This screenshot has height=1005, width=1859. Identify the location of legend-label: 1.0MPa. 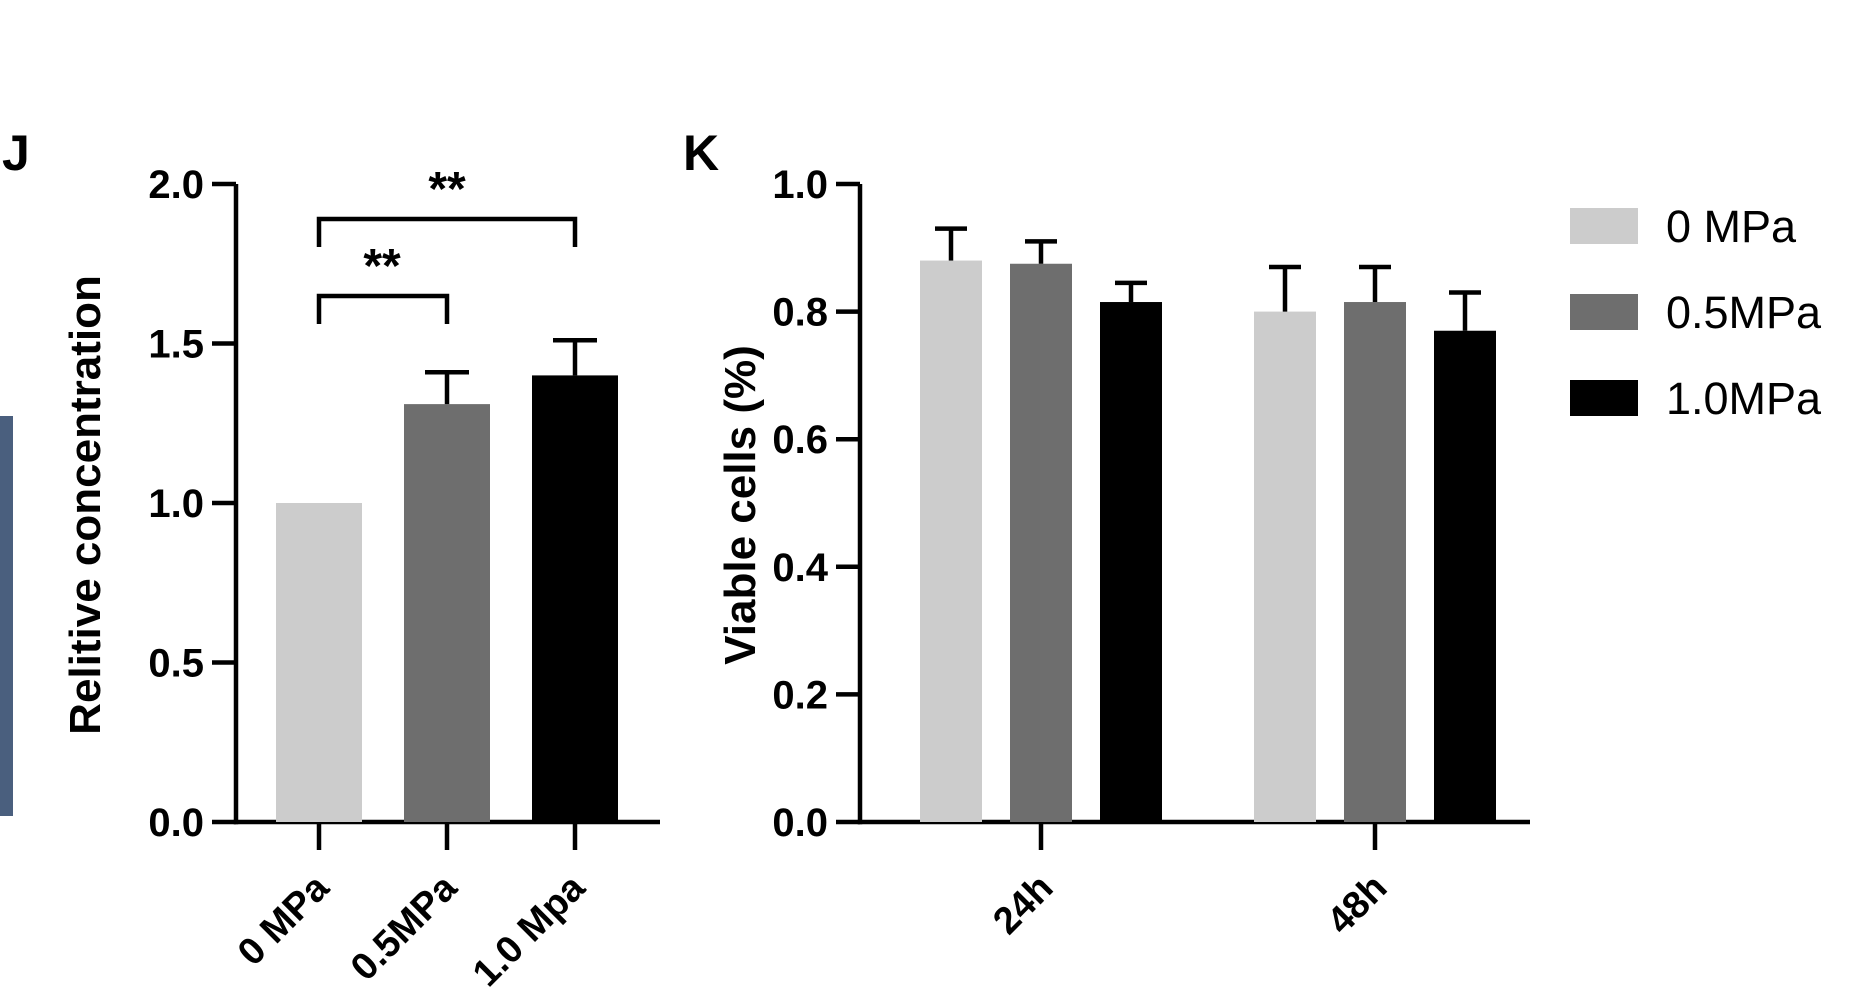
(1744, 398).